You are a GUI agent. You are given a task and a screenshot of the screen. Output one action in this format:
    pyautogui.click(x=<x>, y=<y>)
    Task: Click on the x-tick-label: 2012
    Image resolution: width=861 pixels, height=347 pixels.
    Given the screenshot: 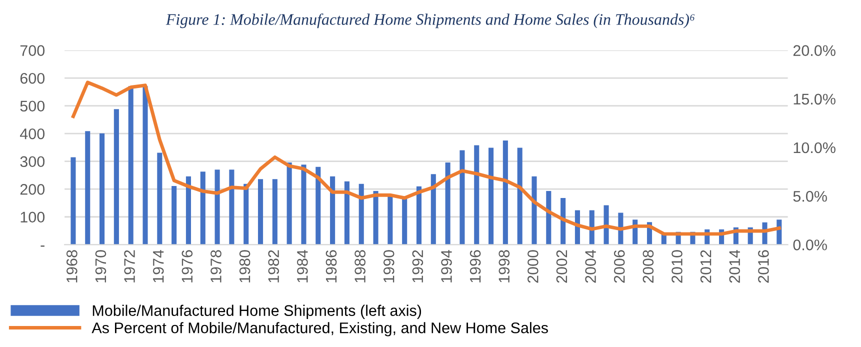 What is the action you would take?
    pyautogui.click(x=706, y=266)
    